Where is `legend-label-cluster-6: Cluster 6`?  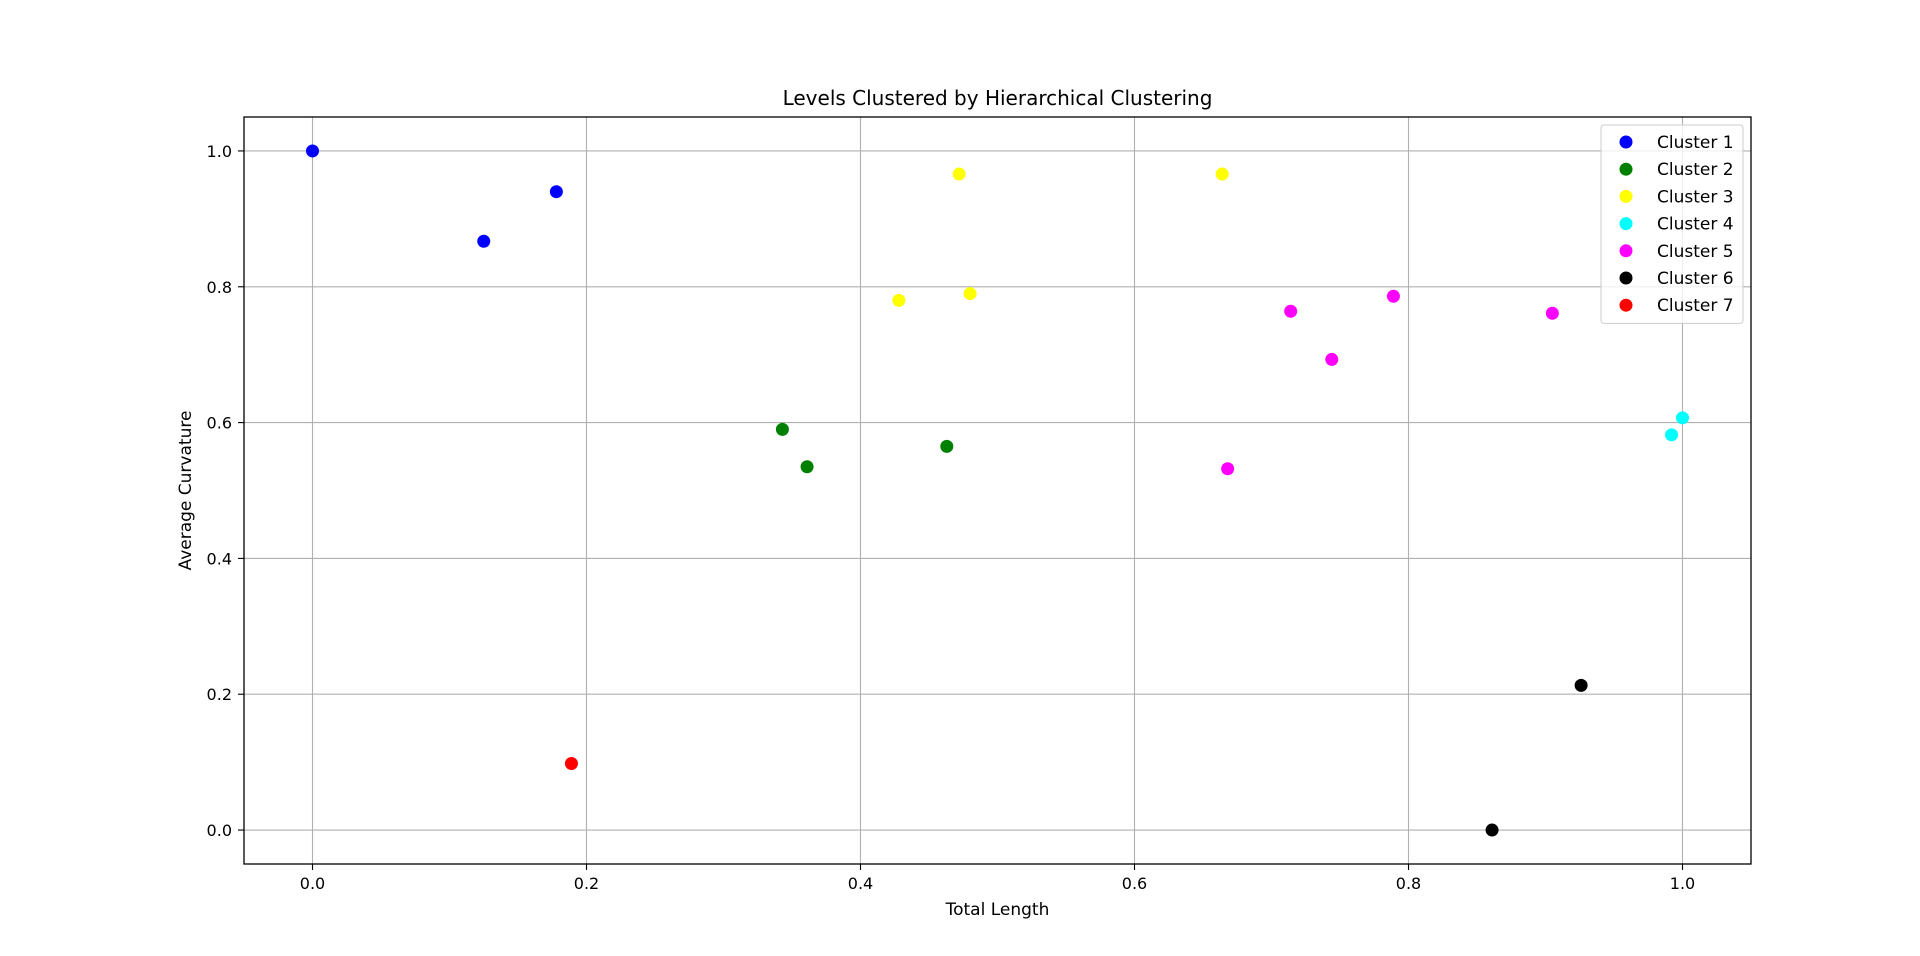
legend-label-cluster-6: Cluster 6 is located at coordinates (1695, 279).